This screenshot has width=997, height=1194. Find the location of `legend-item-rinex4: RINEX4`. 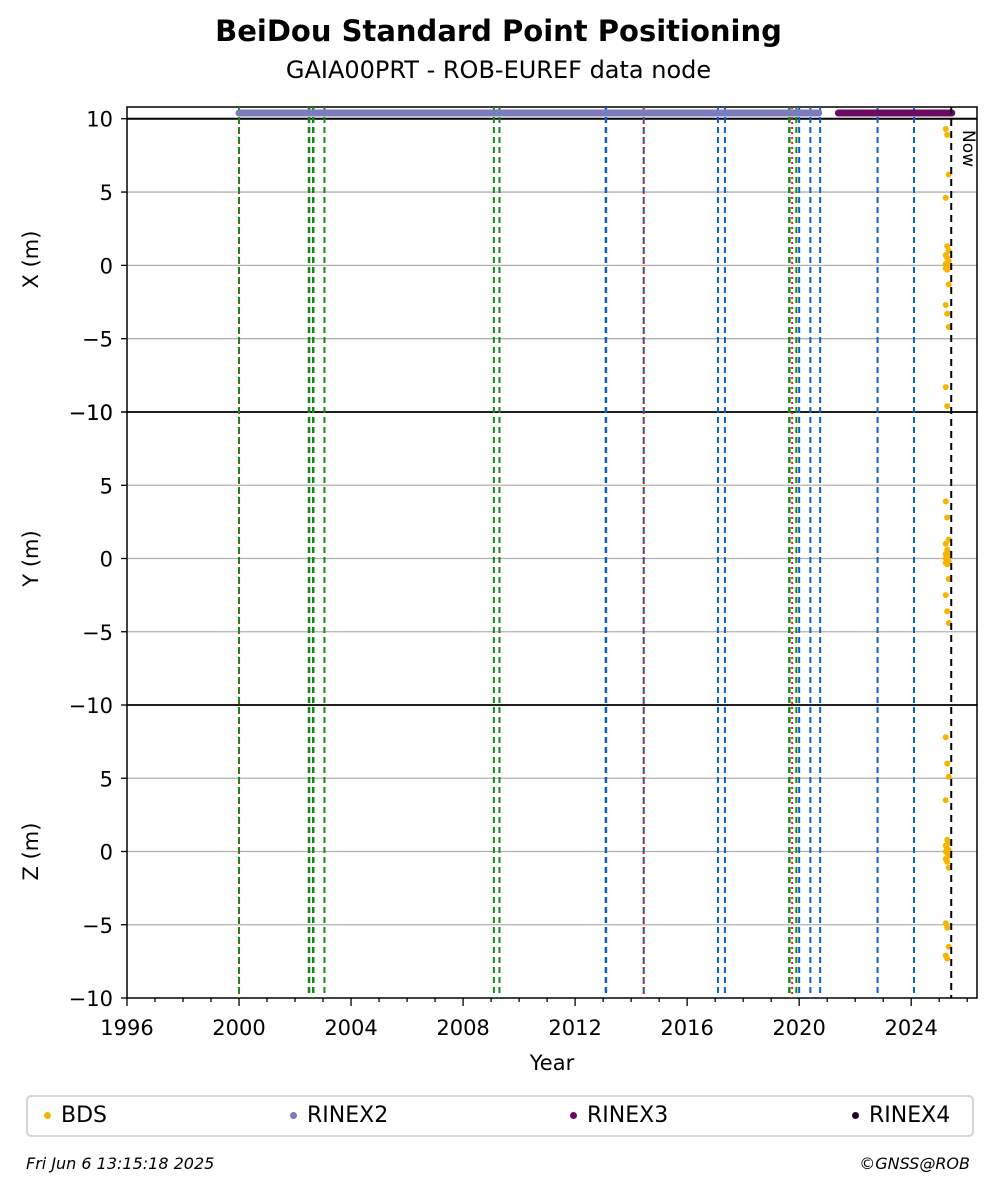

legend-item-rinex4: RINEX4 is located at coordinates (901, 1115).